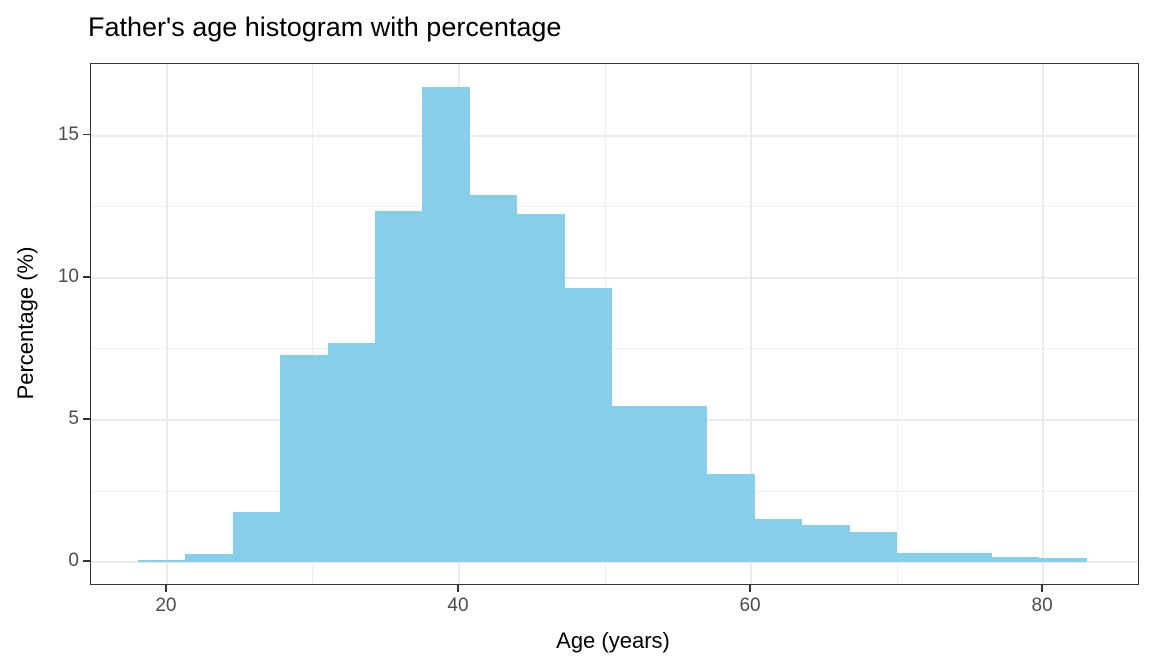 The width and height of the screenshot is (1152, 672). Describe the element at coordinates (1042, 605) in the screenshot. I see `x-tick-label: 80` at that location.